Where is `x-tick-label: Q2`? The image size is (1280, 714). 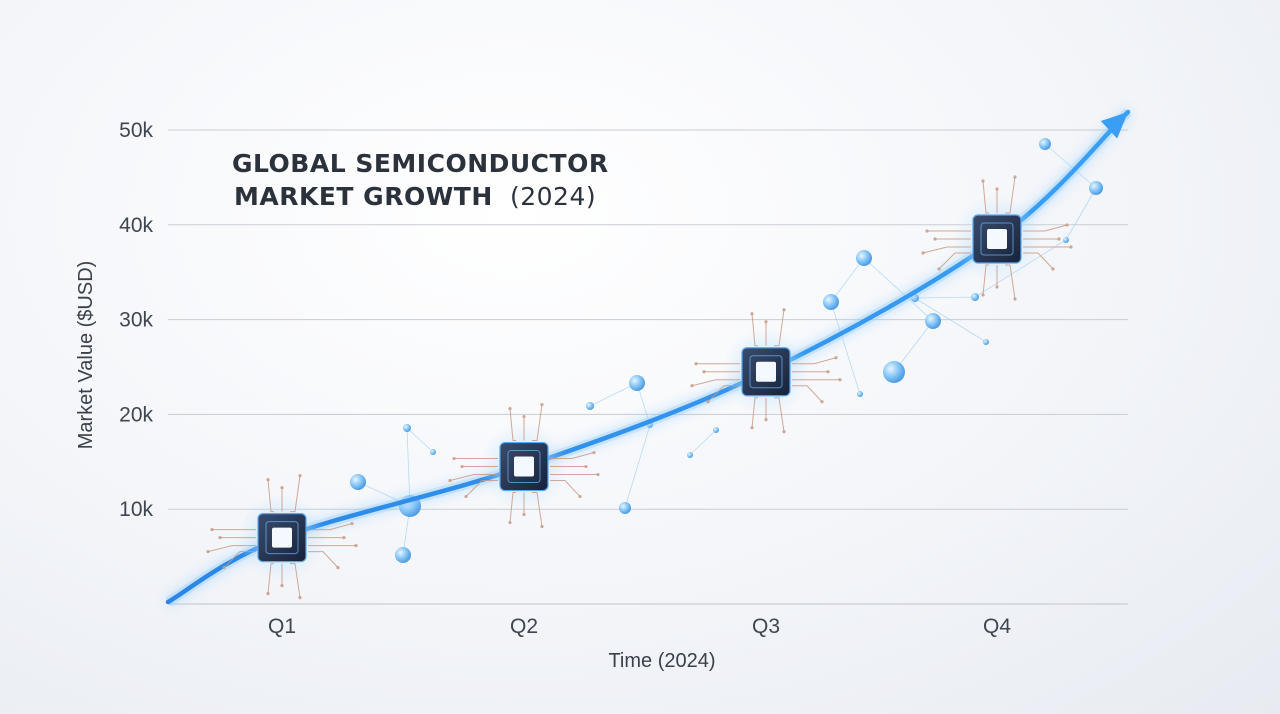
x-tick-label: Q2 is located at coordinates (524, 626).